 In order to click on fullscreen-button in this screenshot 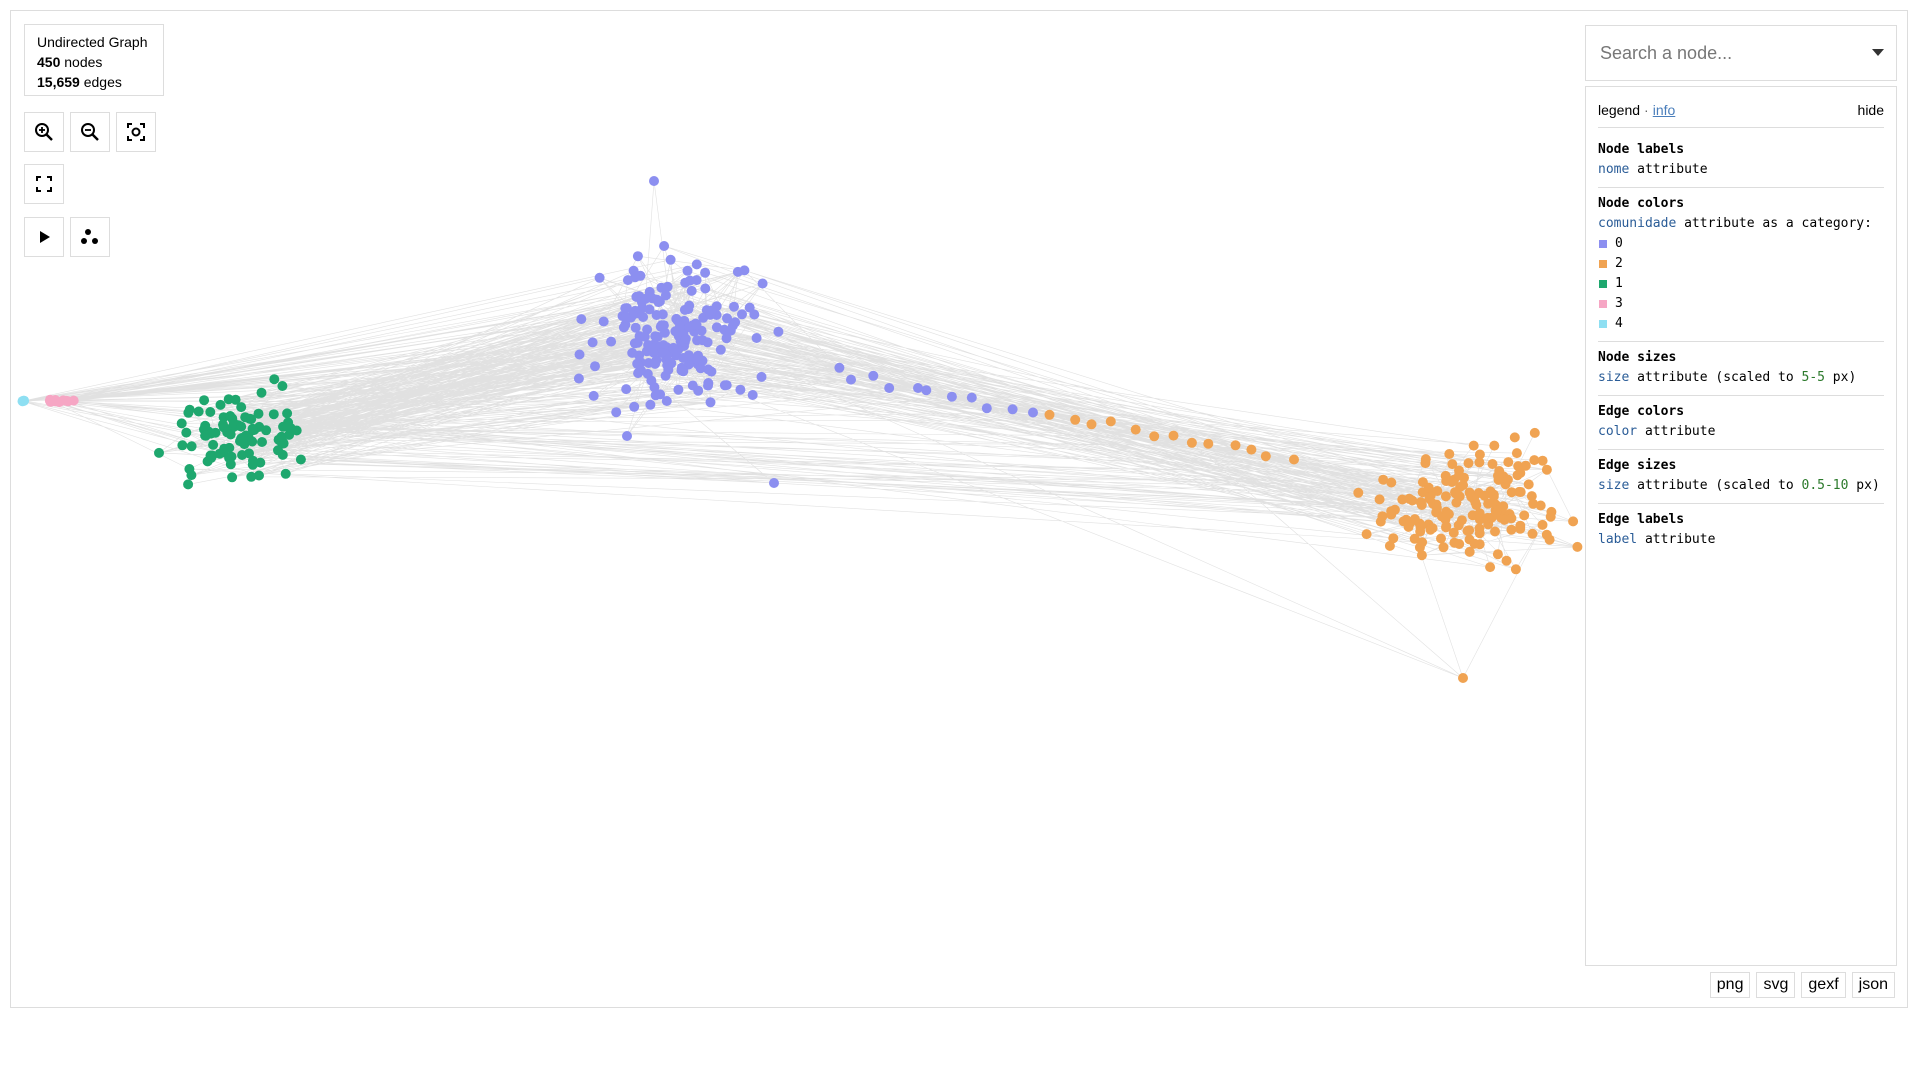, I will do `click(44, 184)`.